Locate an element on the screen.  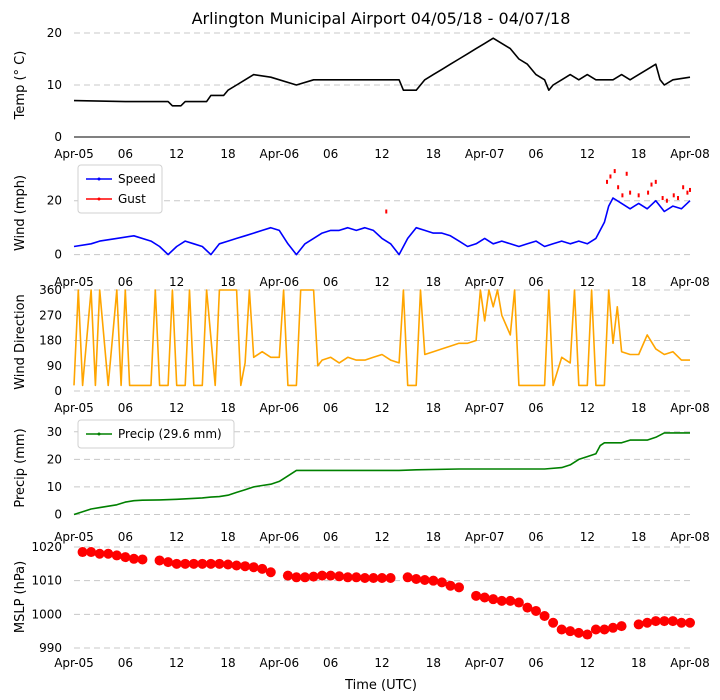
x-axis-label: Time (UTC) is located at coordinates (380, 685).